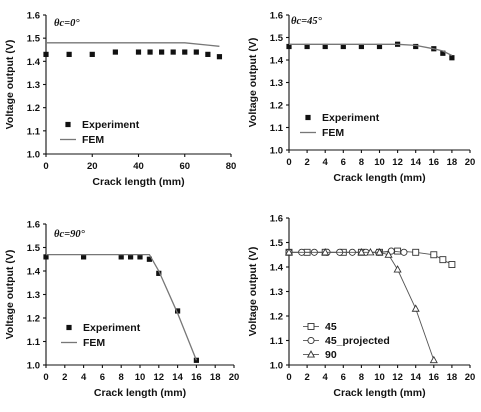 The width and height of the screenshot is (481, 412). Describe the element at coordinates (83, 343) in the screenshot. I see `legend-entry: FEM` at that location.